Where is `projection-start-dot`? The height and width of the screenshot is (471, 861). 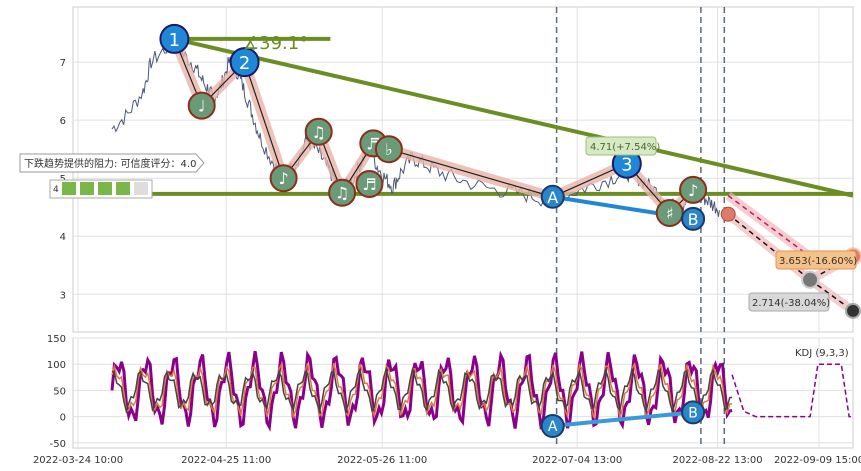
projection-start-dot is located at coordinates (728, 214).